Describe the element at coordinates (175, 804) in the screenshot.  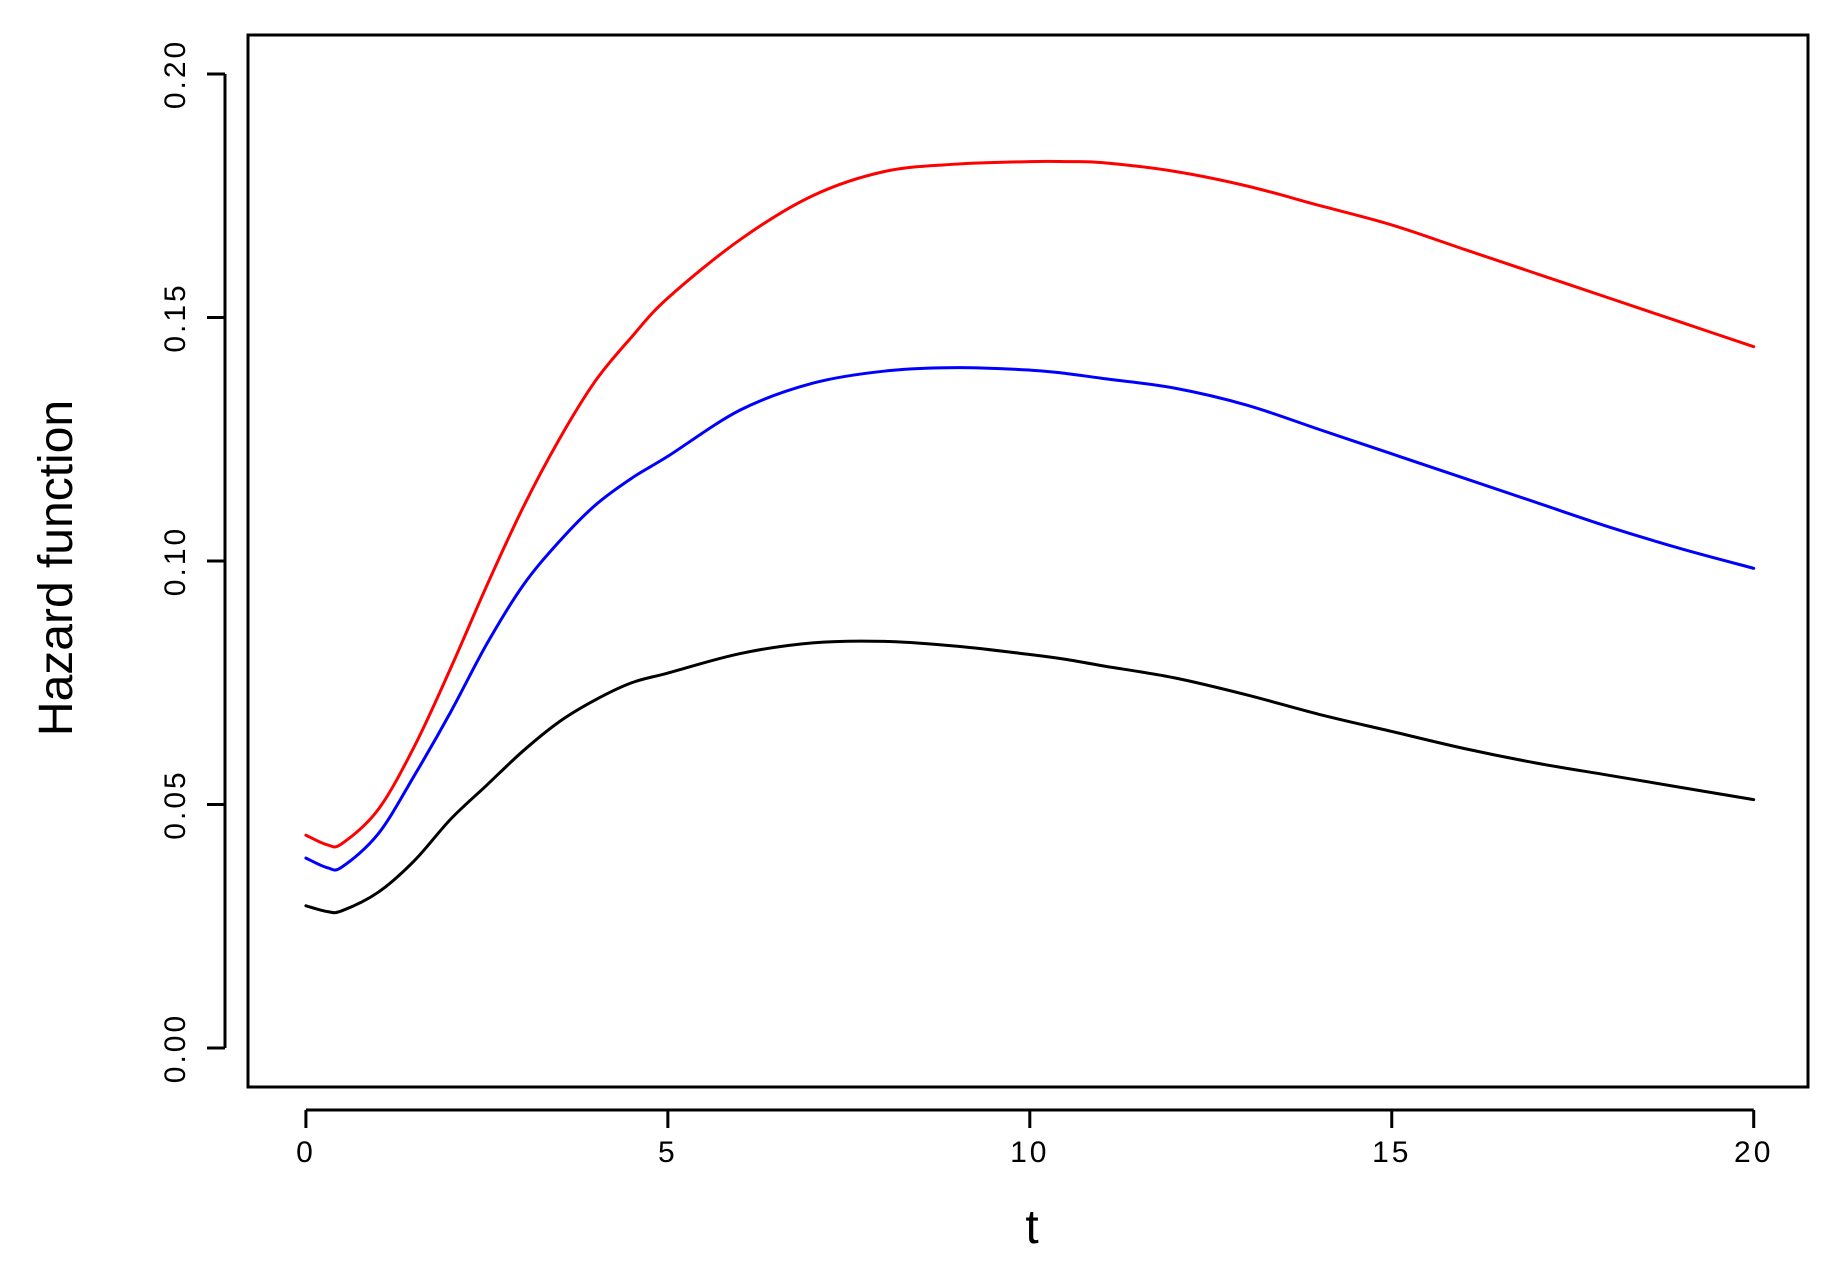
I see `y-tick-label: 0.05` at that location.